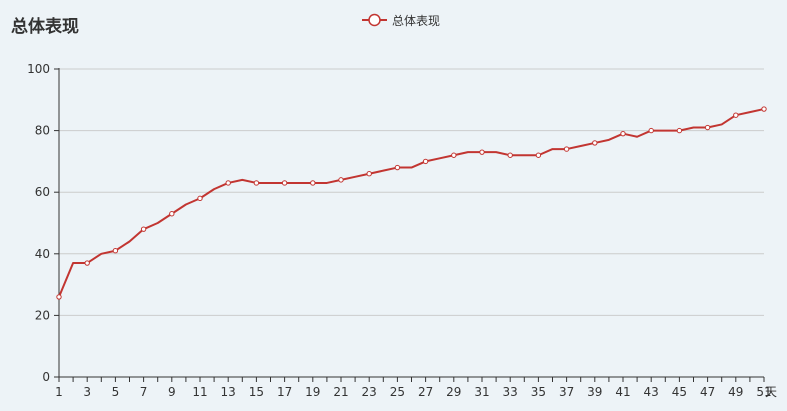  Describe the element at coordinates (679, 392) in the screenshot. I see `x-tick-label: 45` at that location.